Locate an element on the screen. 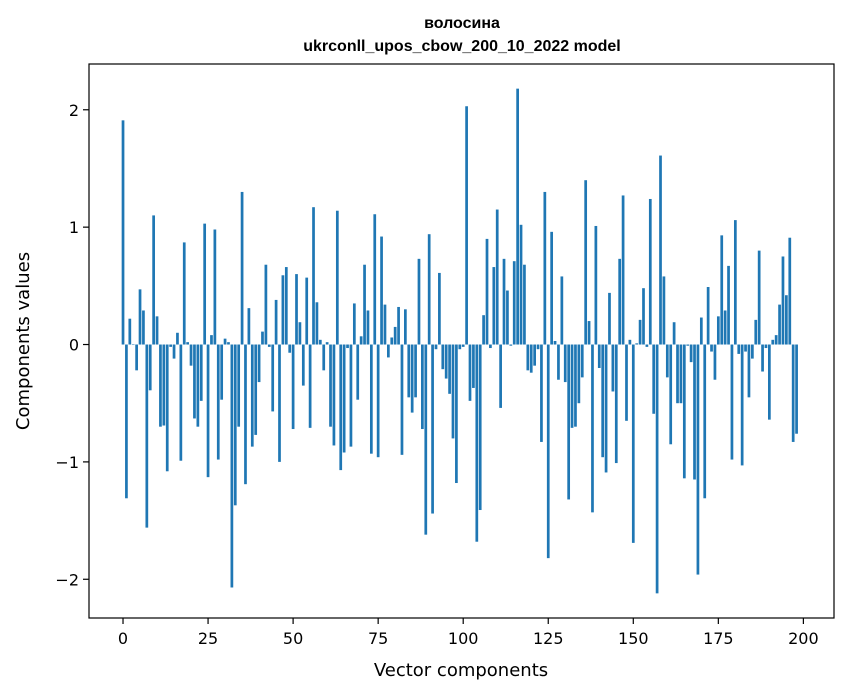 This screenshot has height=696, width=847. y-axis-ticks: −2 −1 0 1 2 is located at coordinates (72, 345).